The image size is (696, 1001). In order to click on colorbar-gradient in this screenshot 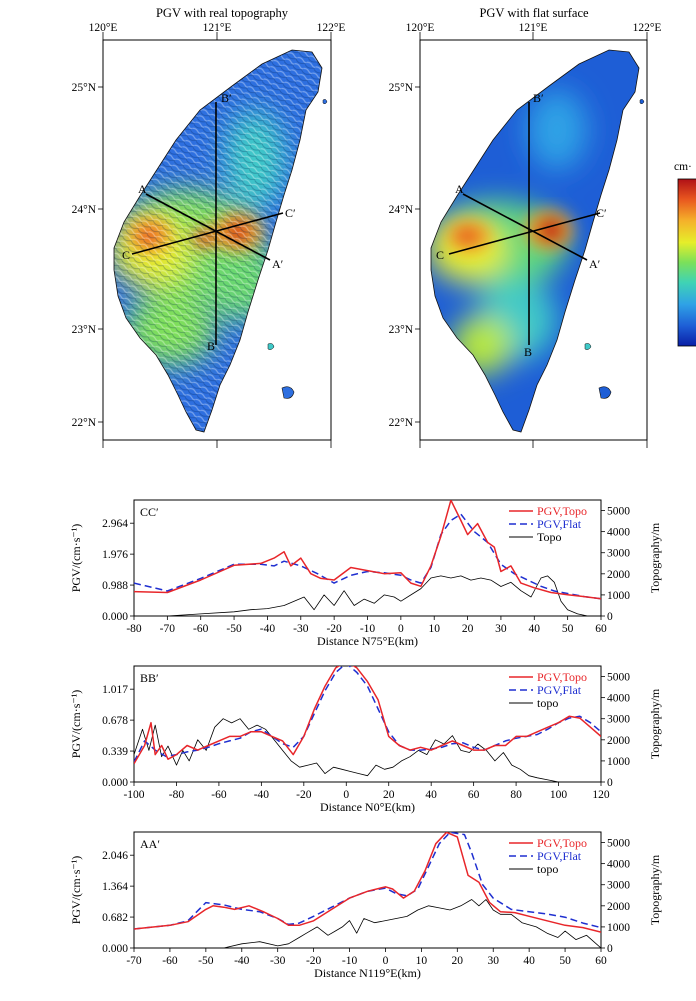, I will do `click(686, 262)`.